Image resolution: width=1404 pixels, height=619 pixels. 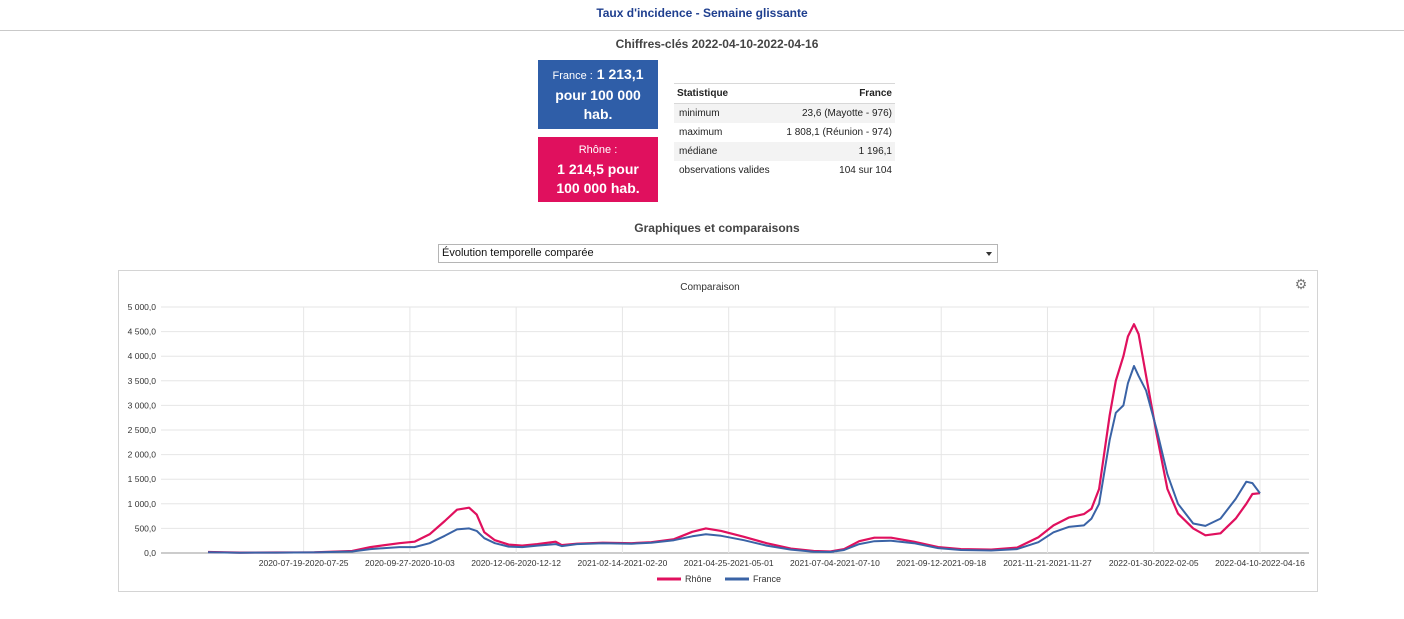 I want to click on gear-icon: ⚙, so click(x=1301, y=284).